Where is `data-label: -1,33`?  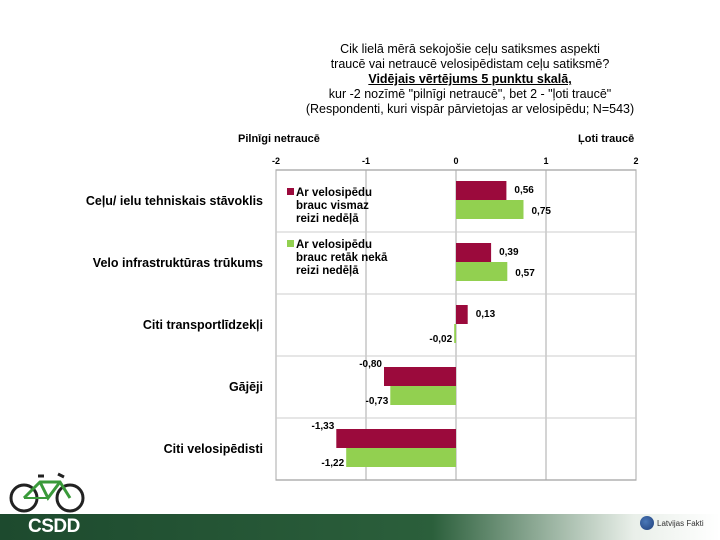 data-label: -1,33 is located at coordinates (323, 426).